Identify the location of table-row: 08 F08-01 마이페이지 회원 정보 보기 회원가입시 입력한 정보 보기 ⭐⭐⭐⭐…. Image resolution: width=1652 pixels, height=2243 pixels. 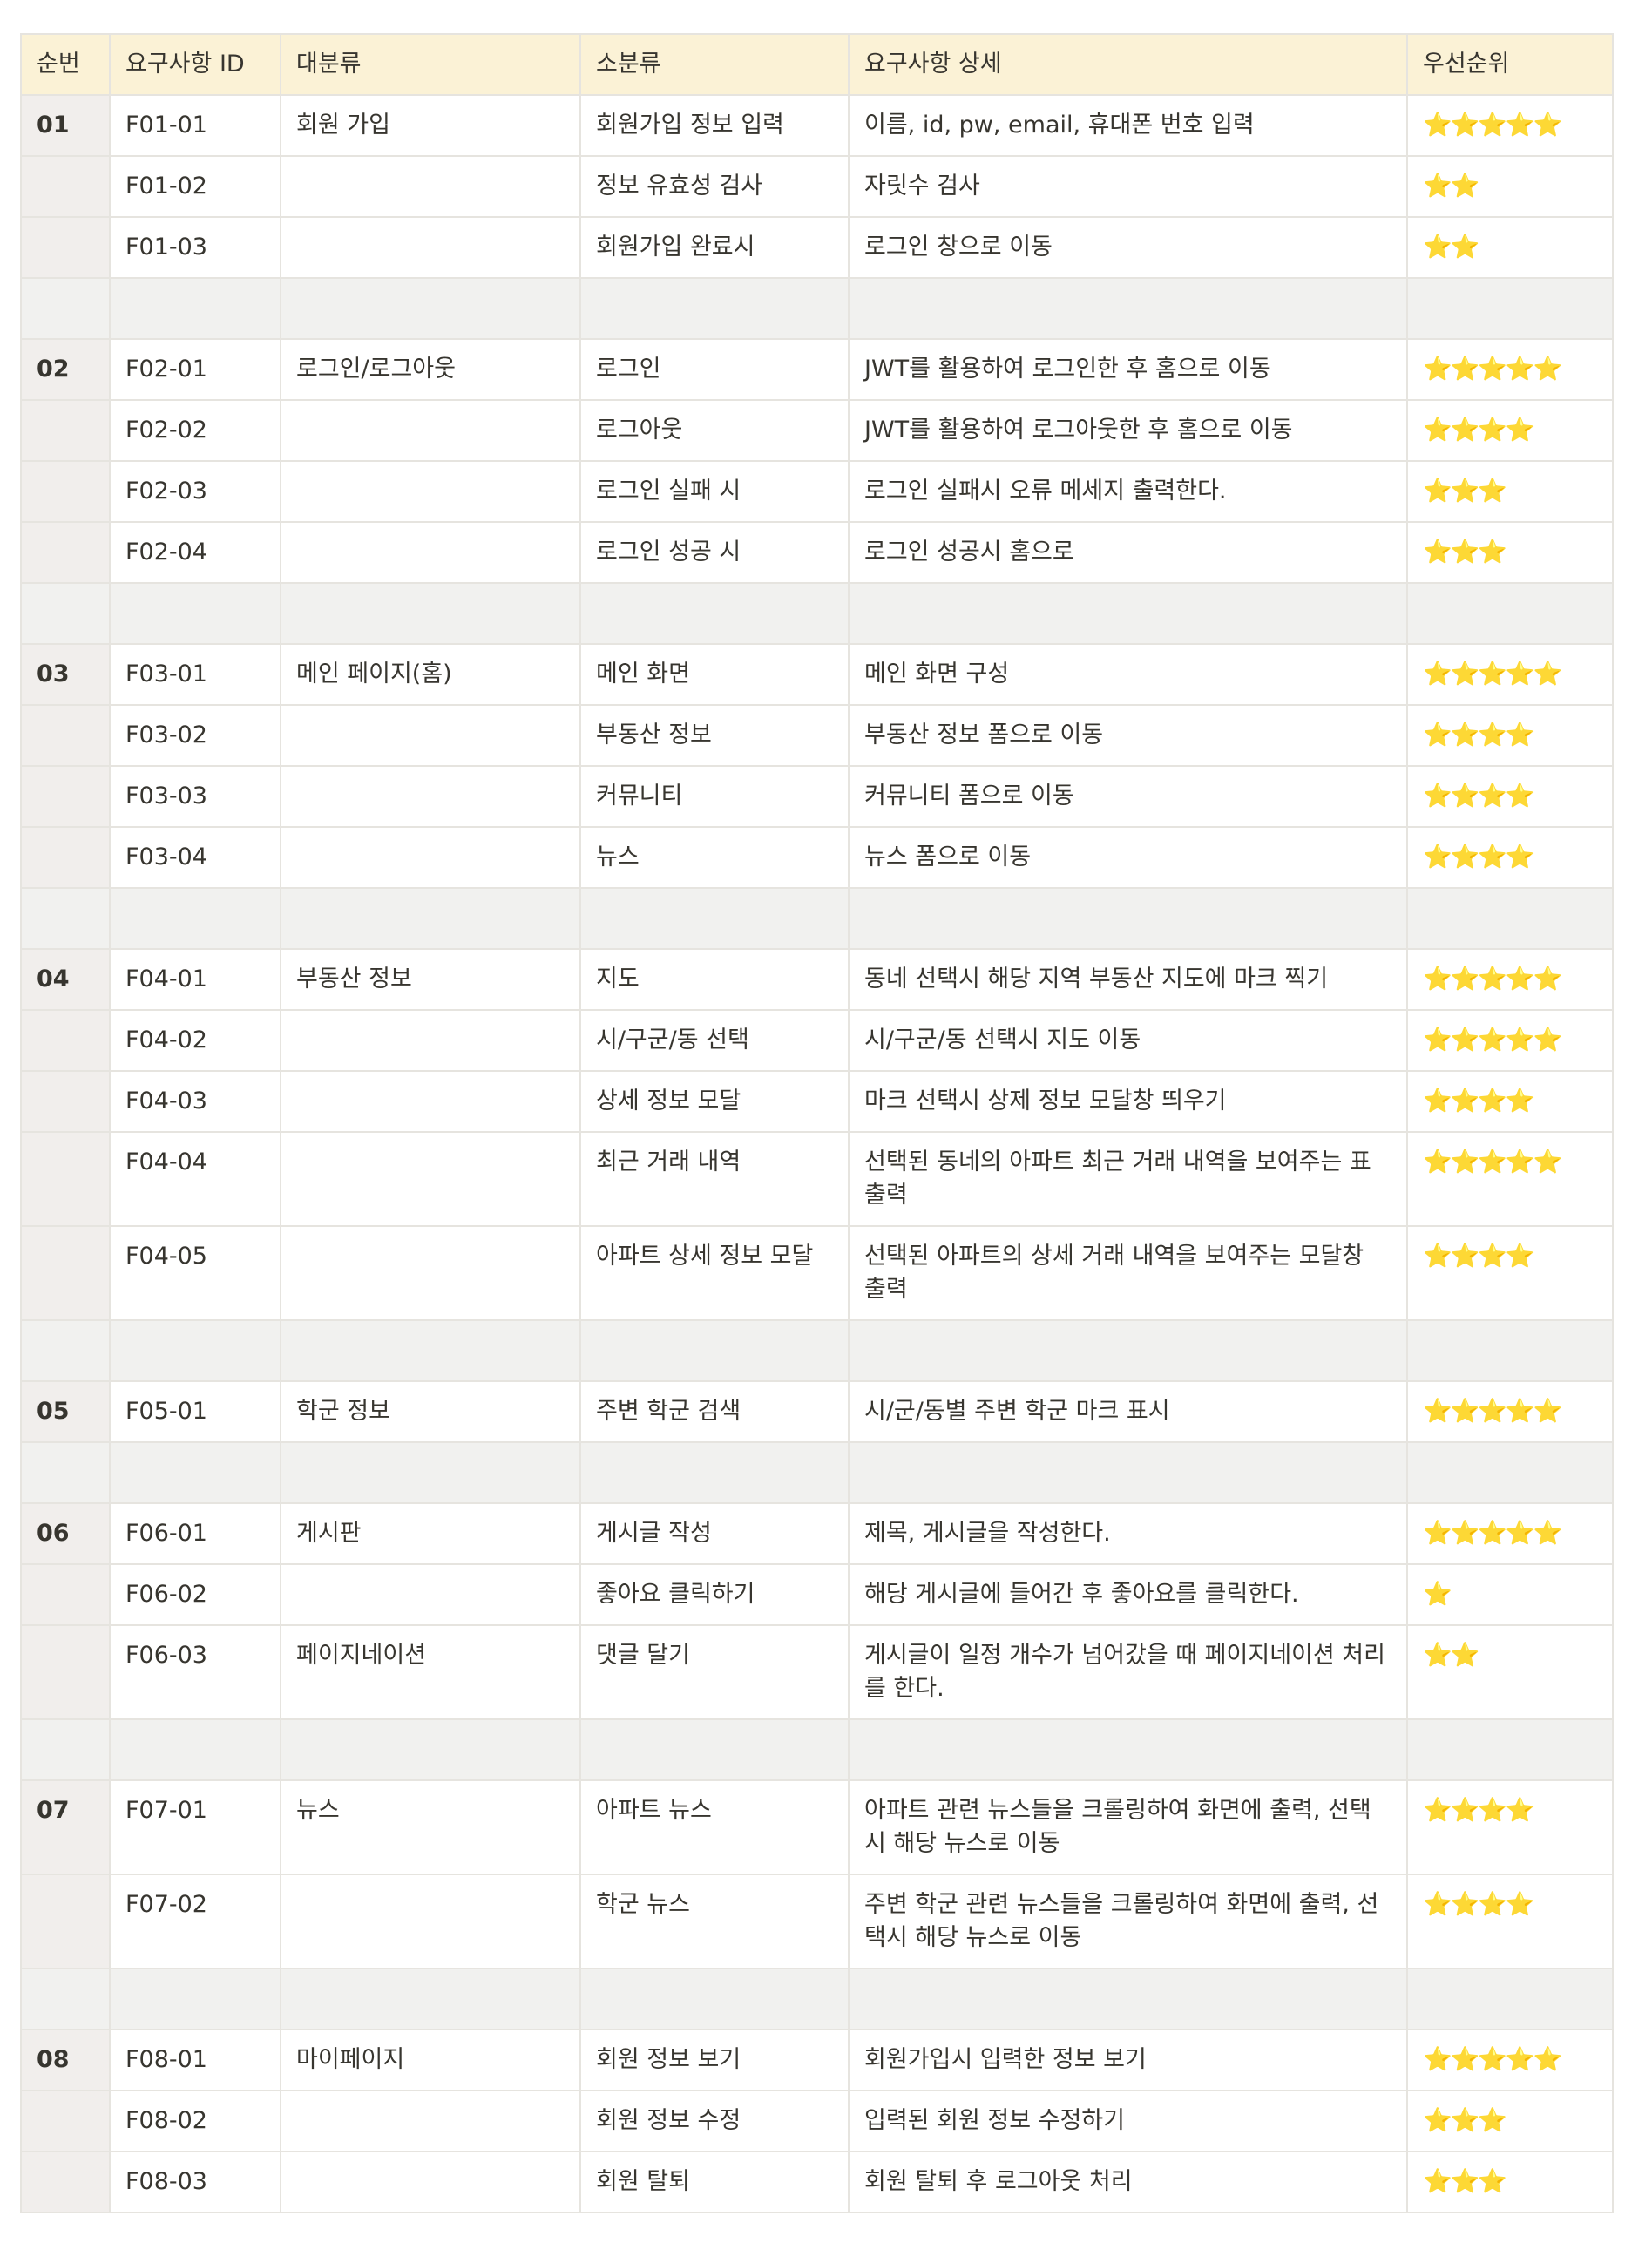
(817, 2060).